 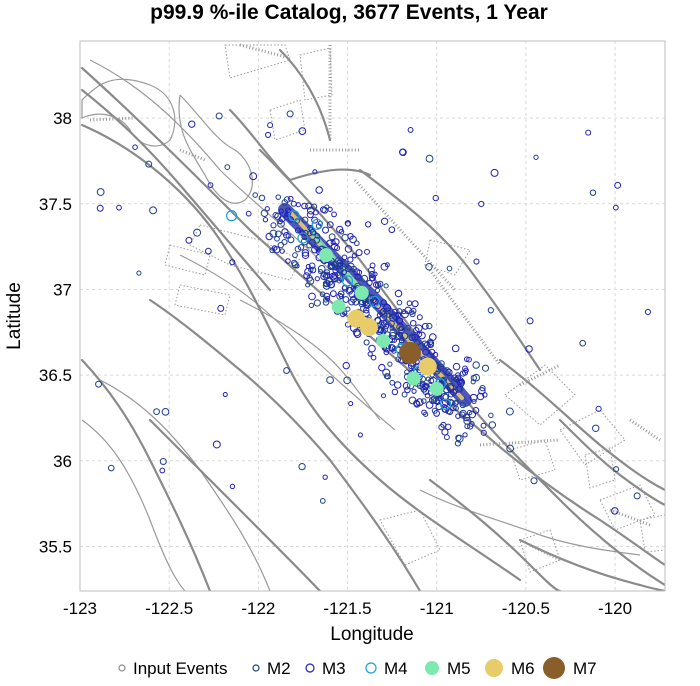 What do you see at coordinates (334, 668) in the screenshot?
I see `legend-label: M3` at bounding box center [334, 668].